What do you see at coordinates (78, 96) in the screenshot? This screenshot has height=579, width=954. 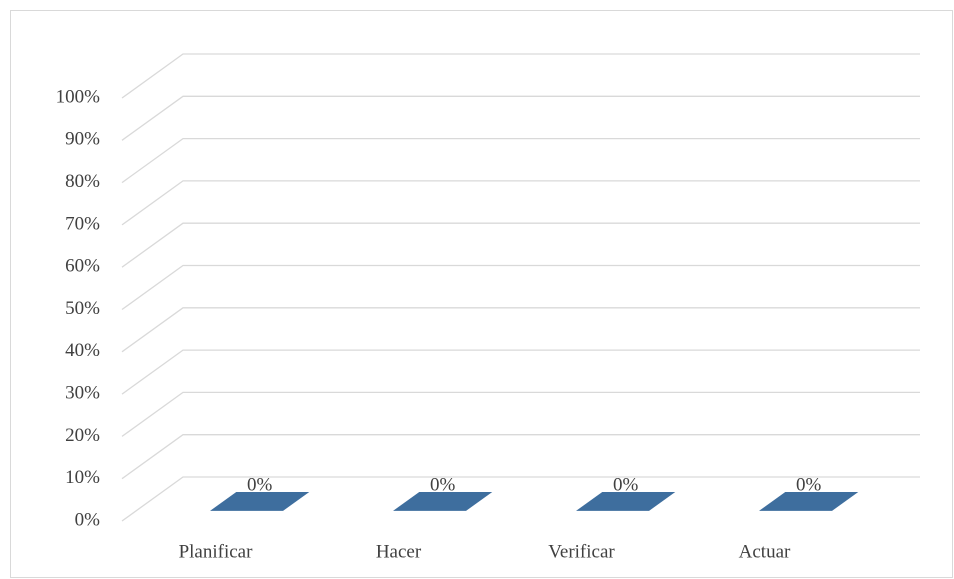 I see `y-tick-label: 100%` at bounding box center [78, 96].